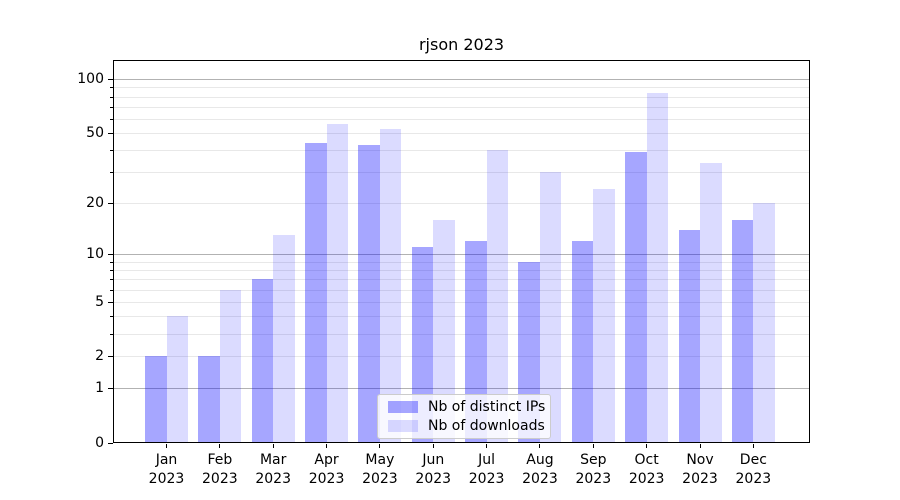 The width and height of the screenshot is (900, 500). What do you see at coordinates (486, 425) in the screenshot?
I see `legend-label-downloads: Nb of downloads` at bounding box center [486, 425].